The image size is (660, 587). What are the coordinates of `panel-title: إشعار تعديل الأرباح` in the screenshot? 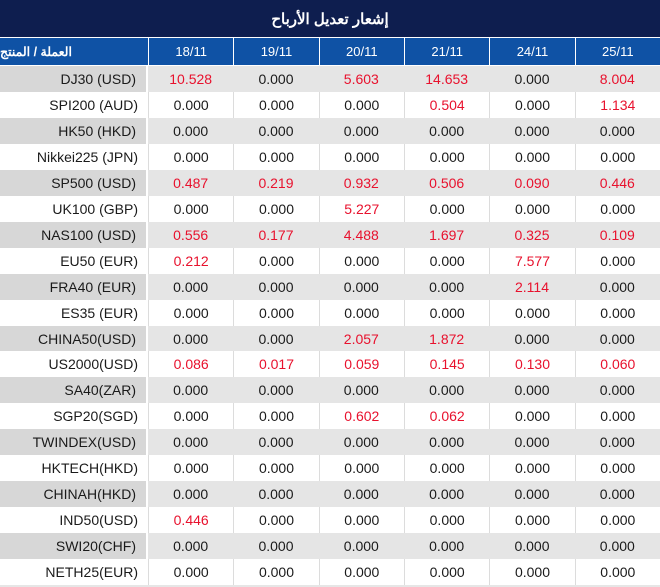 It's located at (330, 18).